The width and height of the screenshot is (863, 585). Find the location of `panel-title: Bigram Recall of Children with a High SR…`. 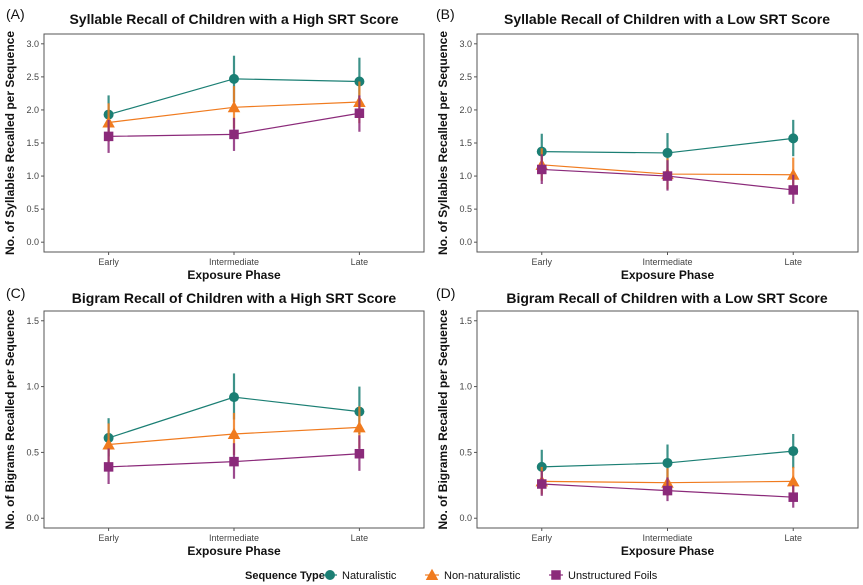

panel-title: Bigram Recall of Children with a High SR… is located at coordinates (234, 298).